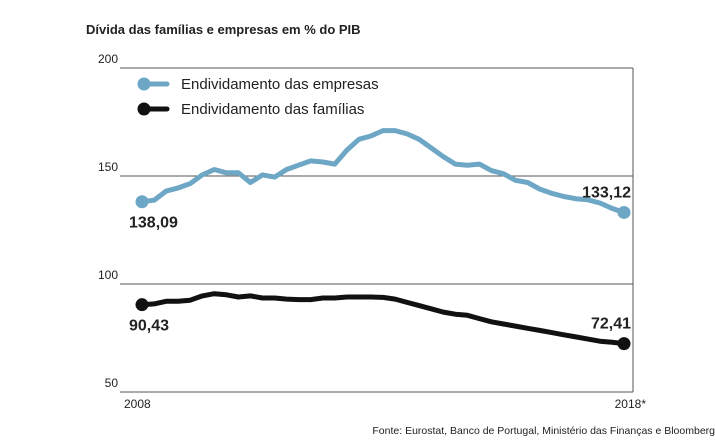 This screenshot has height=445, width=715. Describe the element at coordinates (142, 305) in the screenshot. I see `series-1-start-point` at that location.